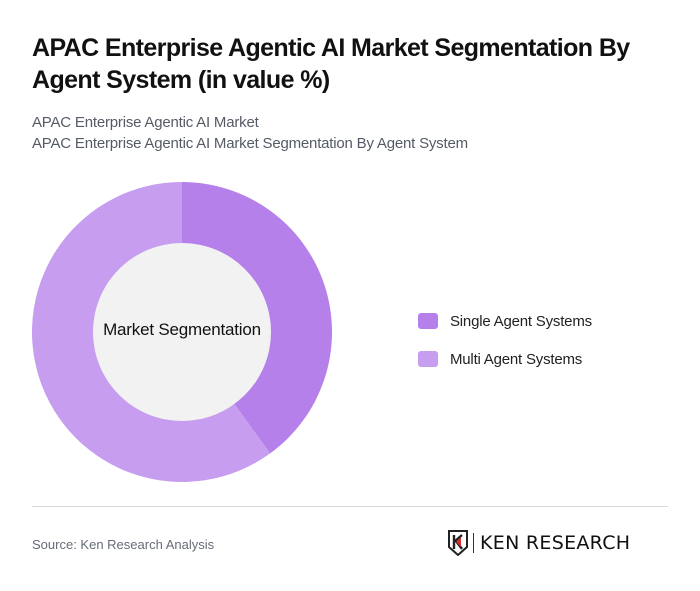  I want to click on legend-item-multi-agent: Multi Agent Systems, so click(505, 359).